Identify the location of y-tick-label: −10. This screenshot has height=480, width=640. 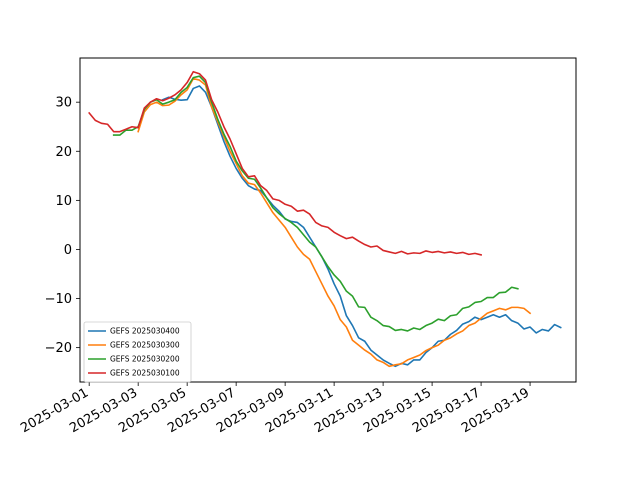
(58, 299).